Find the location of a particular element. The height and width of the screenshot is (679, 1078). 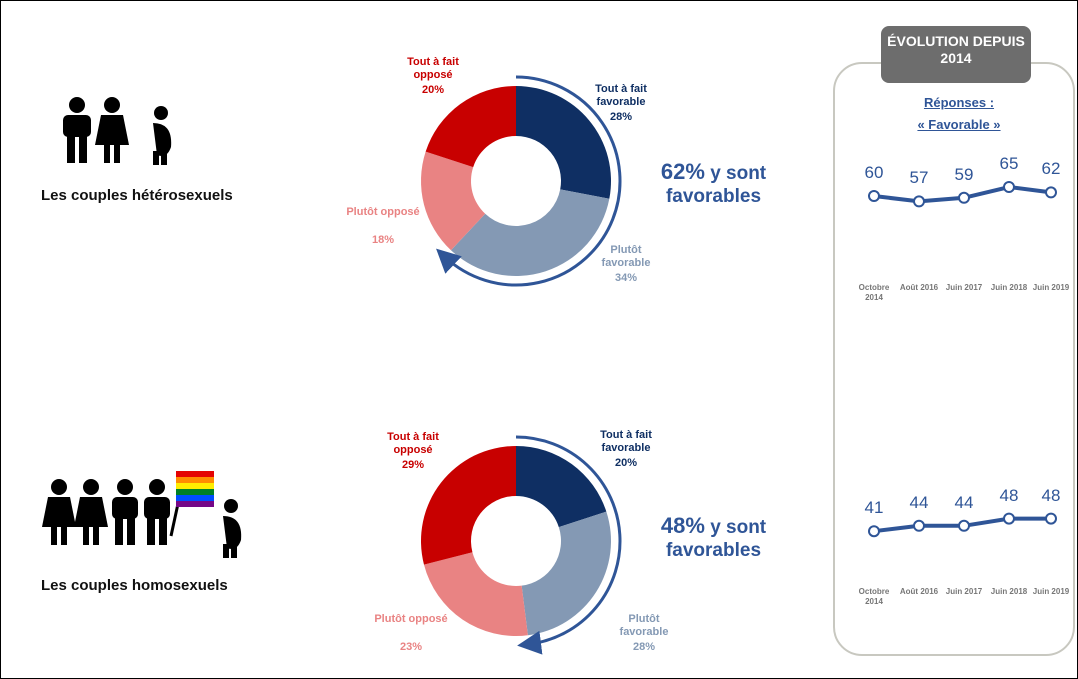

segment-value-label: 23% is located at coordinates (411, 647).